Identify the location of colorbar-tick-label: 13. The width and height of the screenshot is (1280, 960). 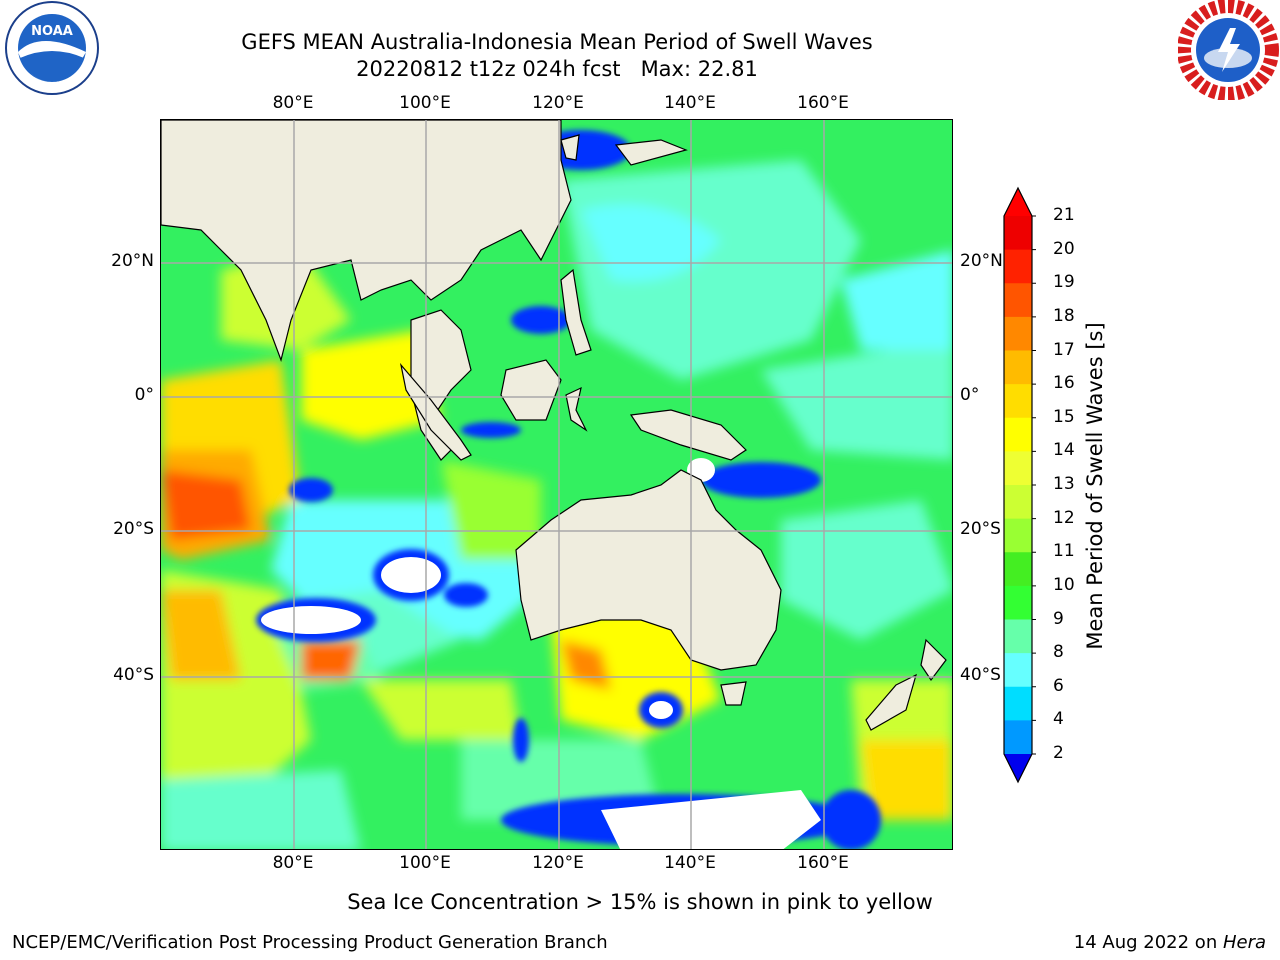
(1064, 484).